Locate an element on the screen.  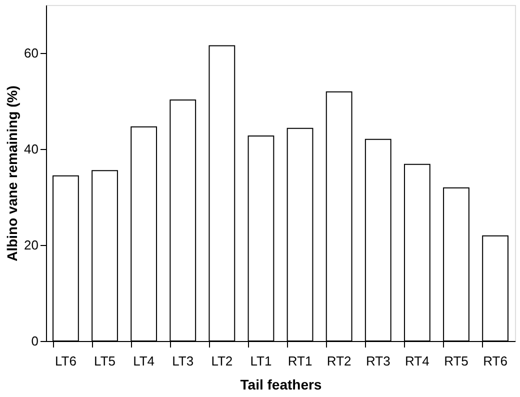
x-tick-label: RT4 is located at coordinates (417, 361).